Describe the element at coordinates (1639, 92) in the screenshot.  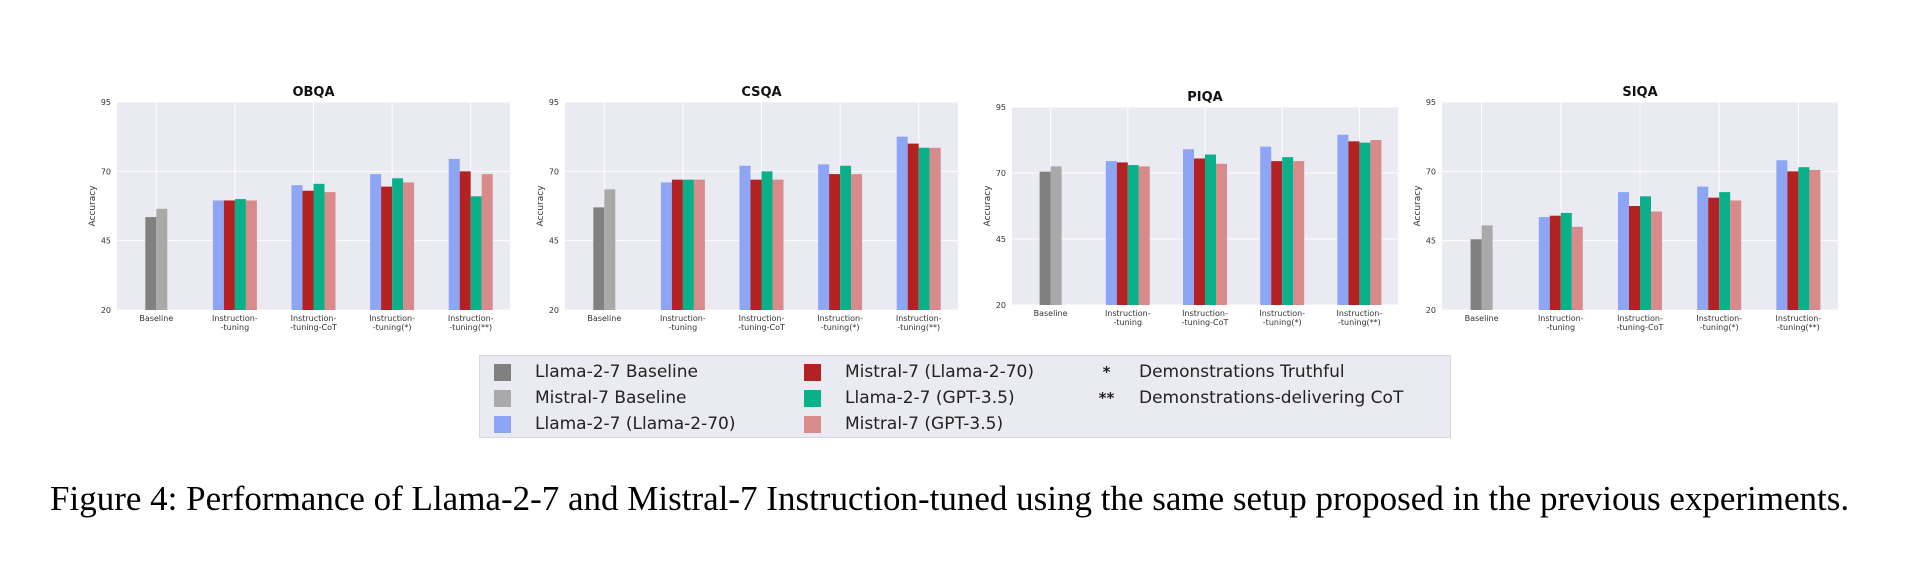
I see `chart-title: SIQA` at that location.